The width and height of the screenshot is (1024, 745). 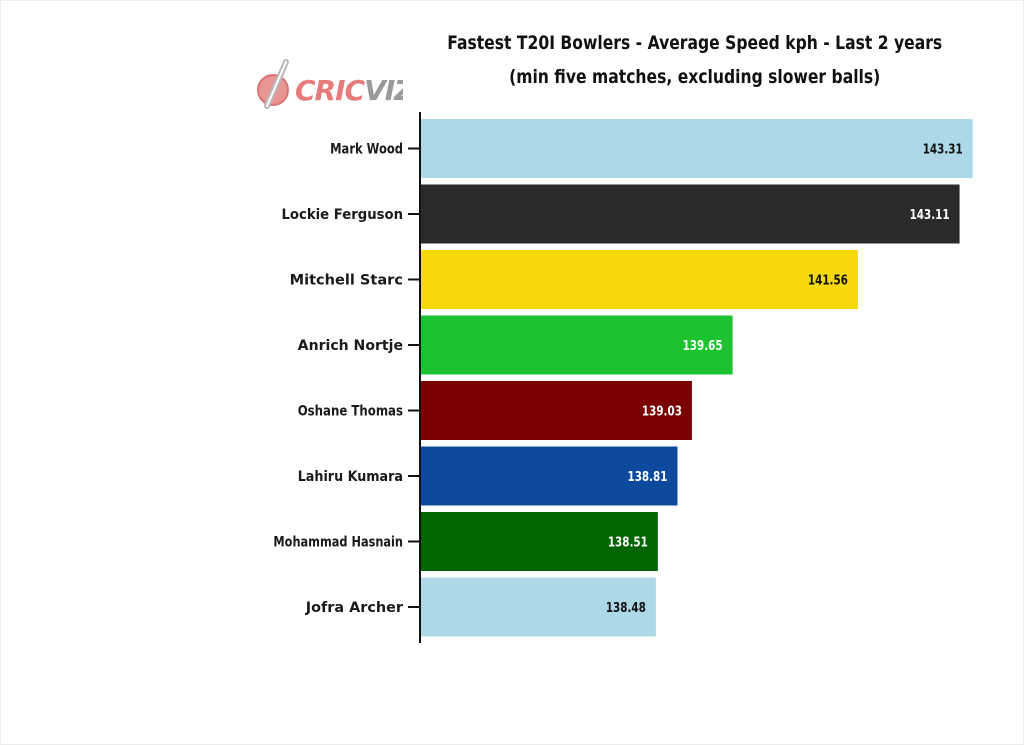 I want to click on logo-text-viz: VIZ, so click(x=383, y=90).